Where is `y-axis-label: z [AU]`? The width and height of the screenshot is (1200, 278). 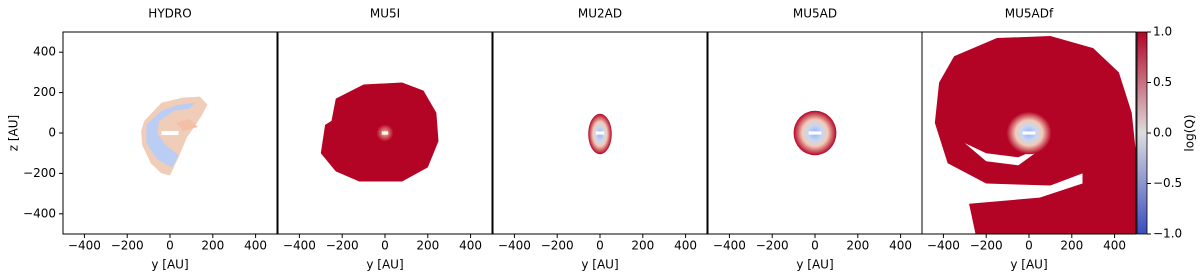
y-axis-label: z [AU] is located at coordinates (14, 133).